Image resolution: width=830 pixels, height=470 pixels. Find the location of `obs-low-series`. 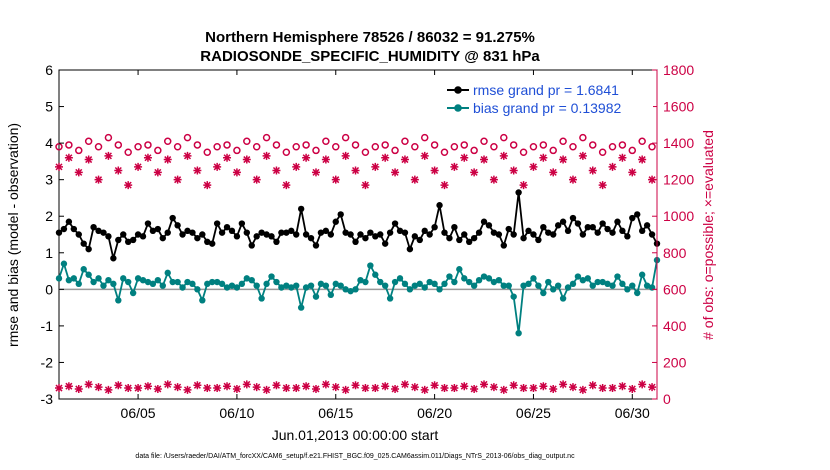

obs-low-series is located at coordinates (356, 387).